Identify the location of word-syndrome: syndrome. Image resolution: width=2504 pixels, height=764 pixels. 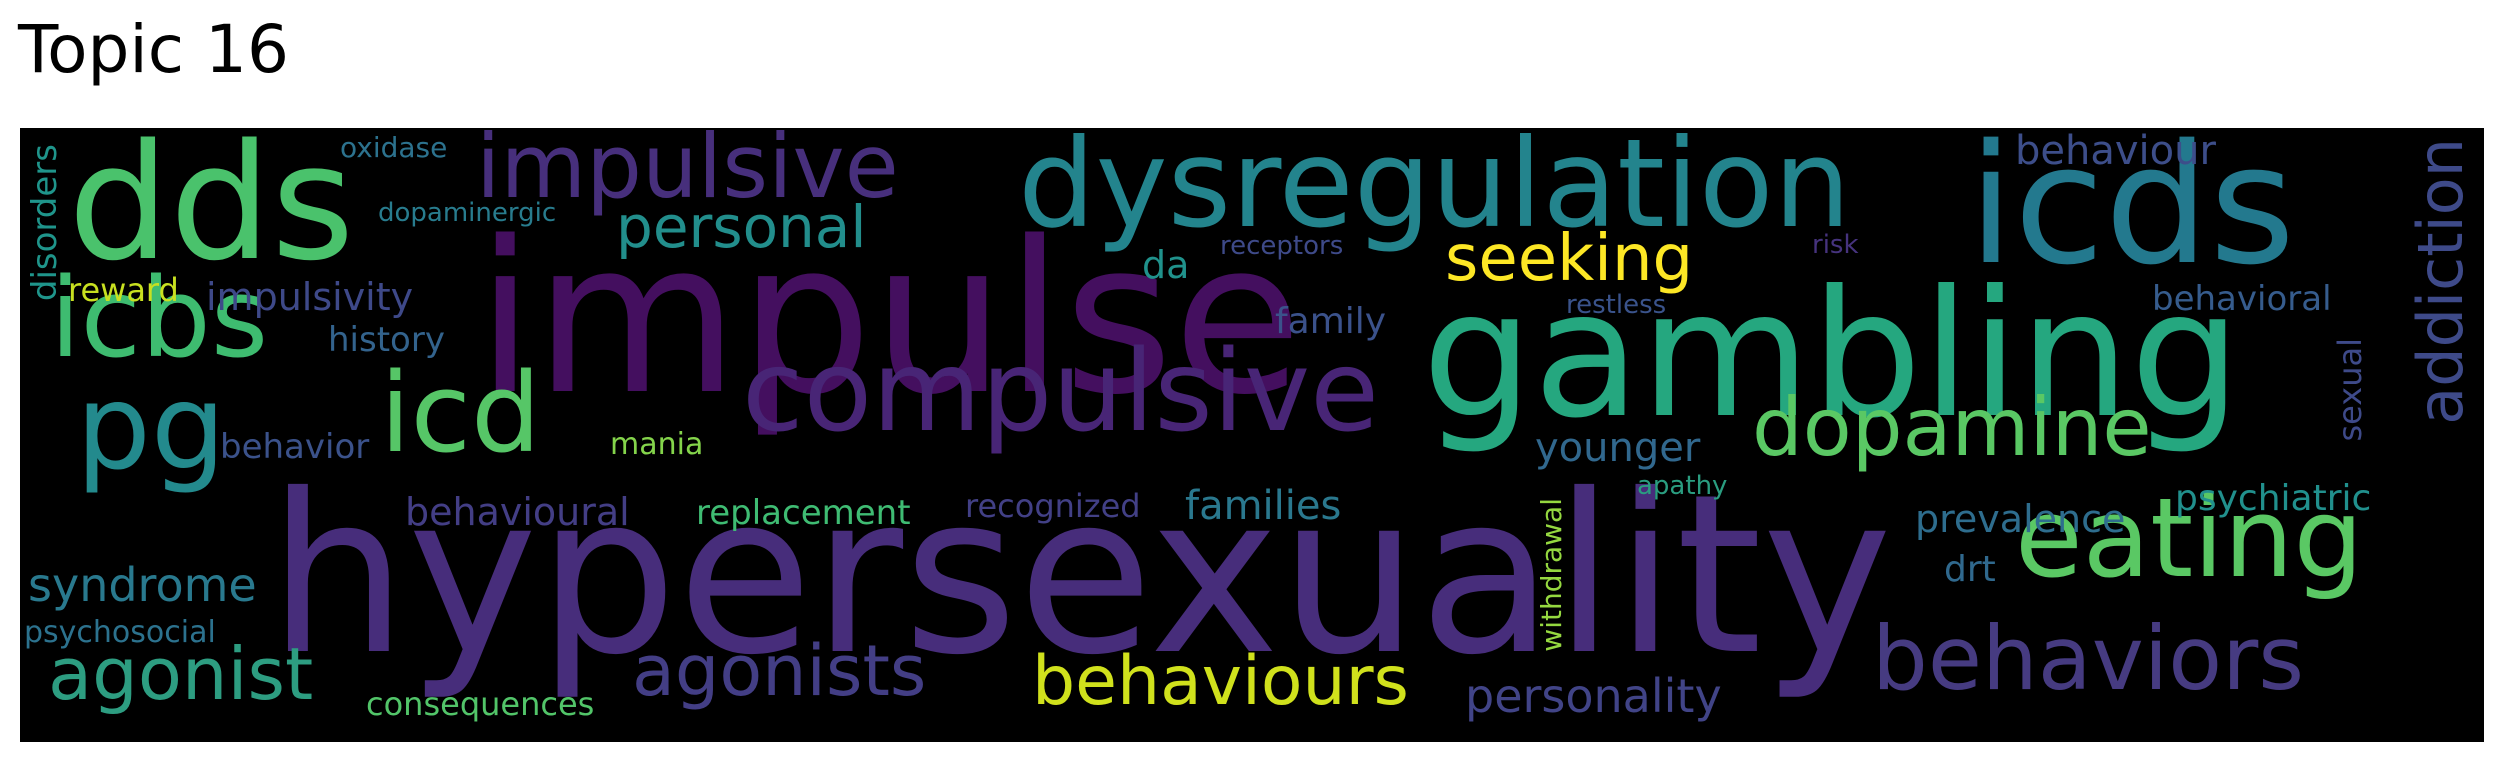
(142, 585).